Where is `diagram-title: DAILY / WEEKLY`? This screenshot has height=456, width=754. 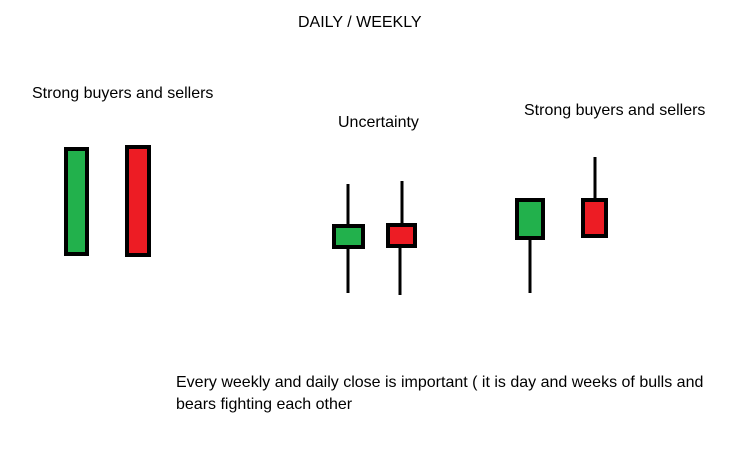 diagram-title: DAILY / WEEKLY is located at coordinates (360, 22).